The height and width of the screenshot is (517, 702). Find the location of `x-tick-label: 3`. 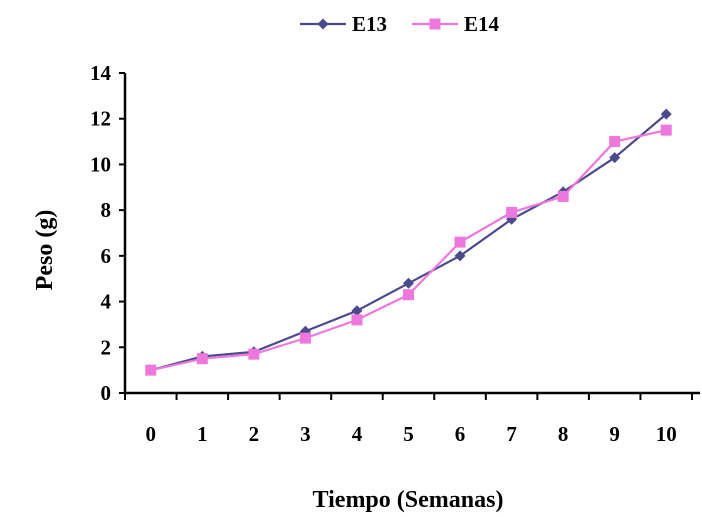

x-tick-label: 3 is located at coordinates (305, 434).